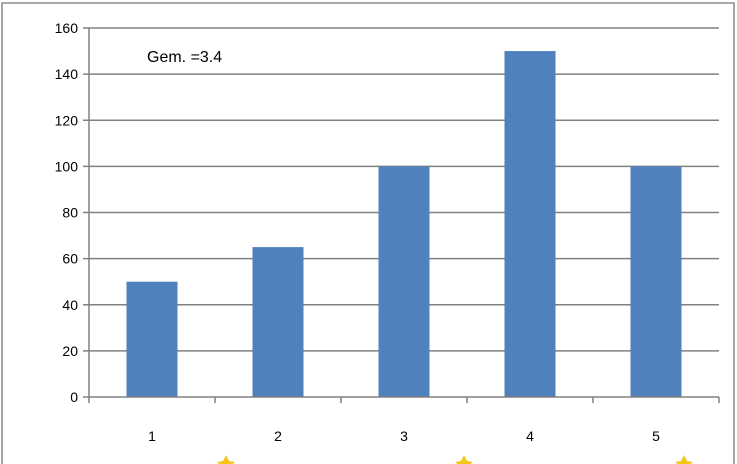 The image size is (737, 464). Describe the element at coordinates (656, 436) in the screenshot. I see `x-tick-label: 5` at that location.